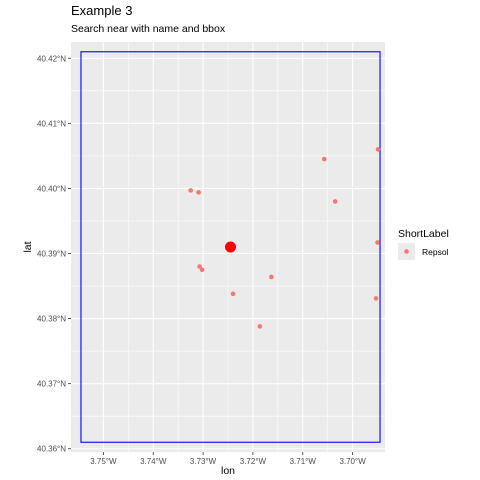 The height and width of the screenshot is (480, 480). I want to click on y-tick-label: 40.40°N, so click(51, 188).